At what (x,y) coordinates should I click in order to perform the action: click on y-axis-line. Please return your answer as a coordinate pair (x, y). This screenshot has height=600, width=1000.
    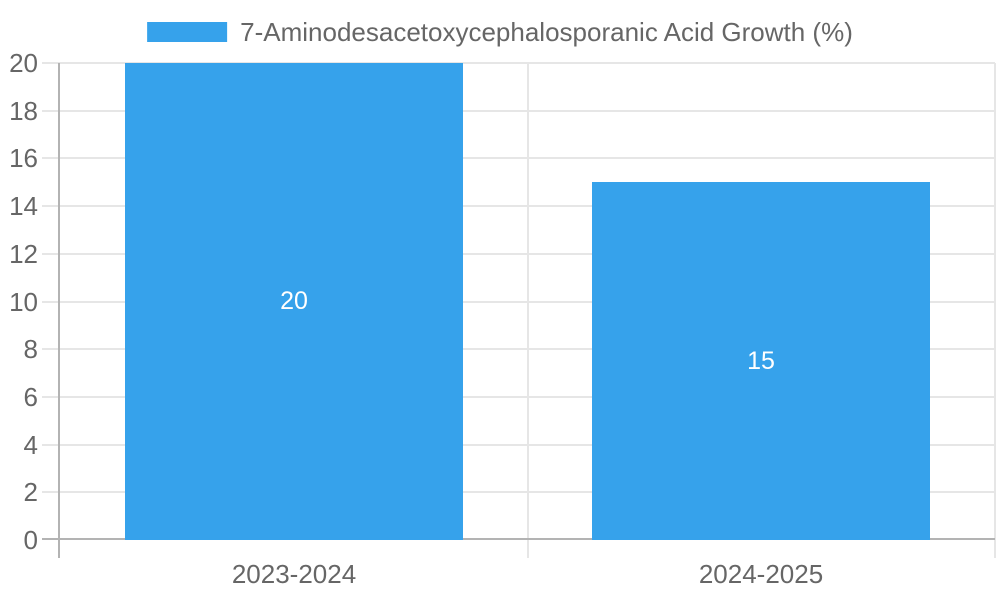
    Looking at the image, I should click on (59, 310).